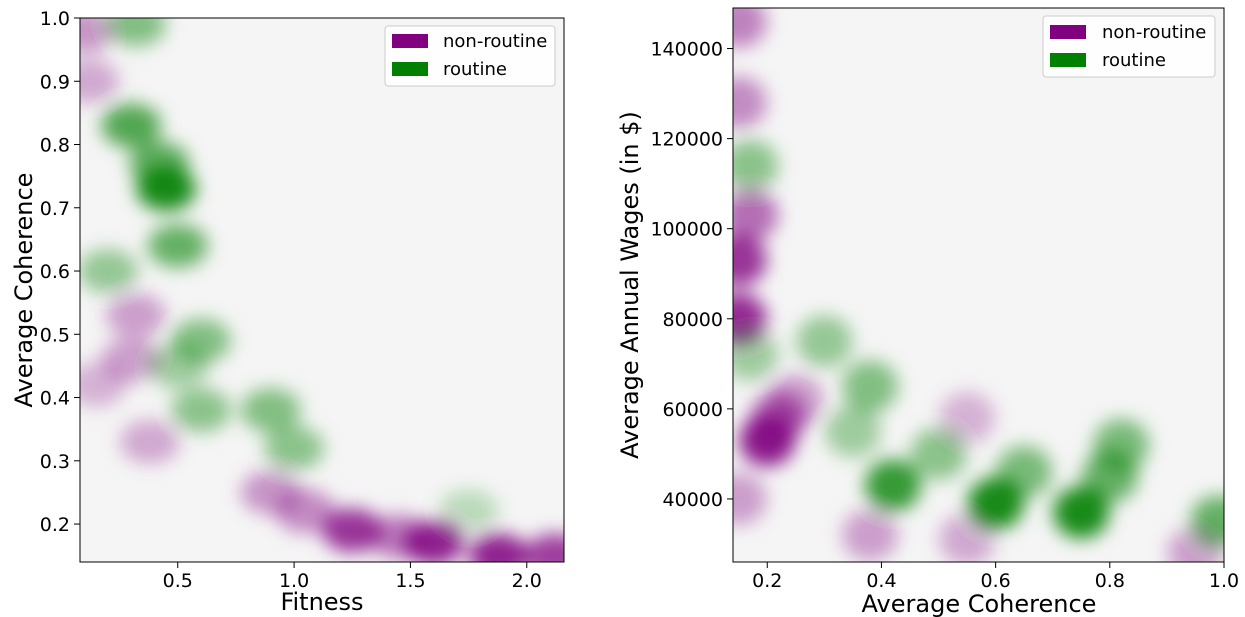  What do you see at coordinates (294, 581) in the screenshot?
I see `x-tick-label-left-1: 1.0` at bounding box center [294, 581].